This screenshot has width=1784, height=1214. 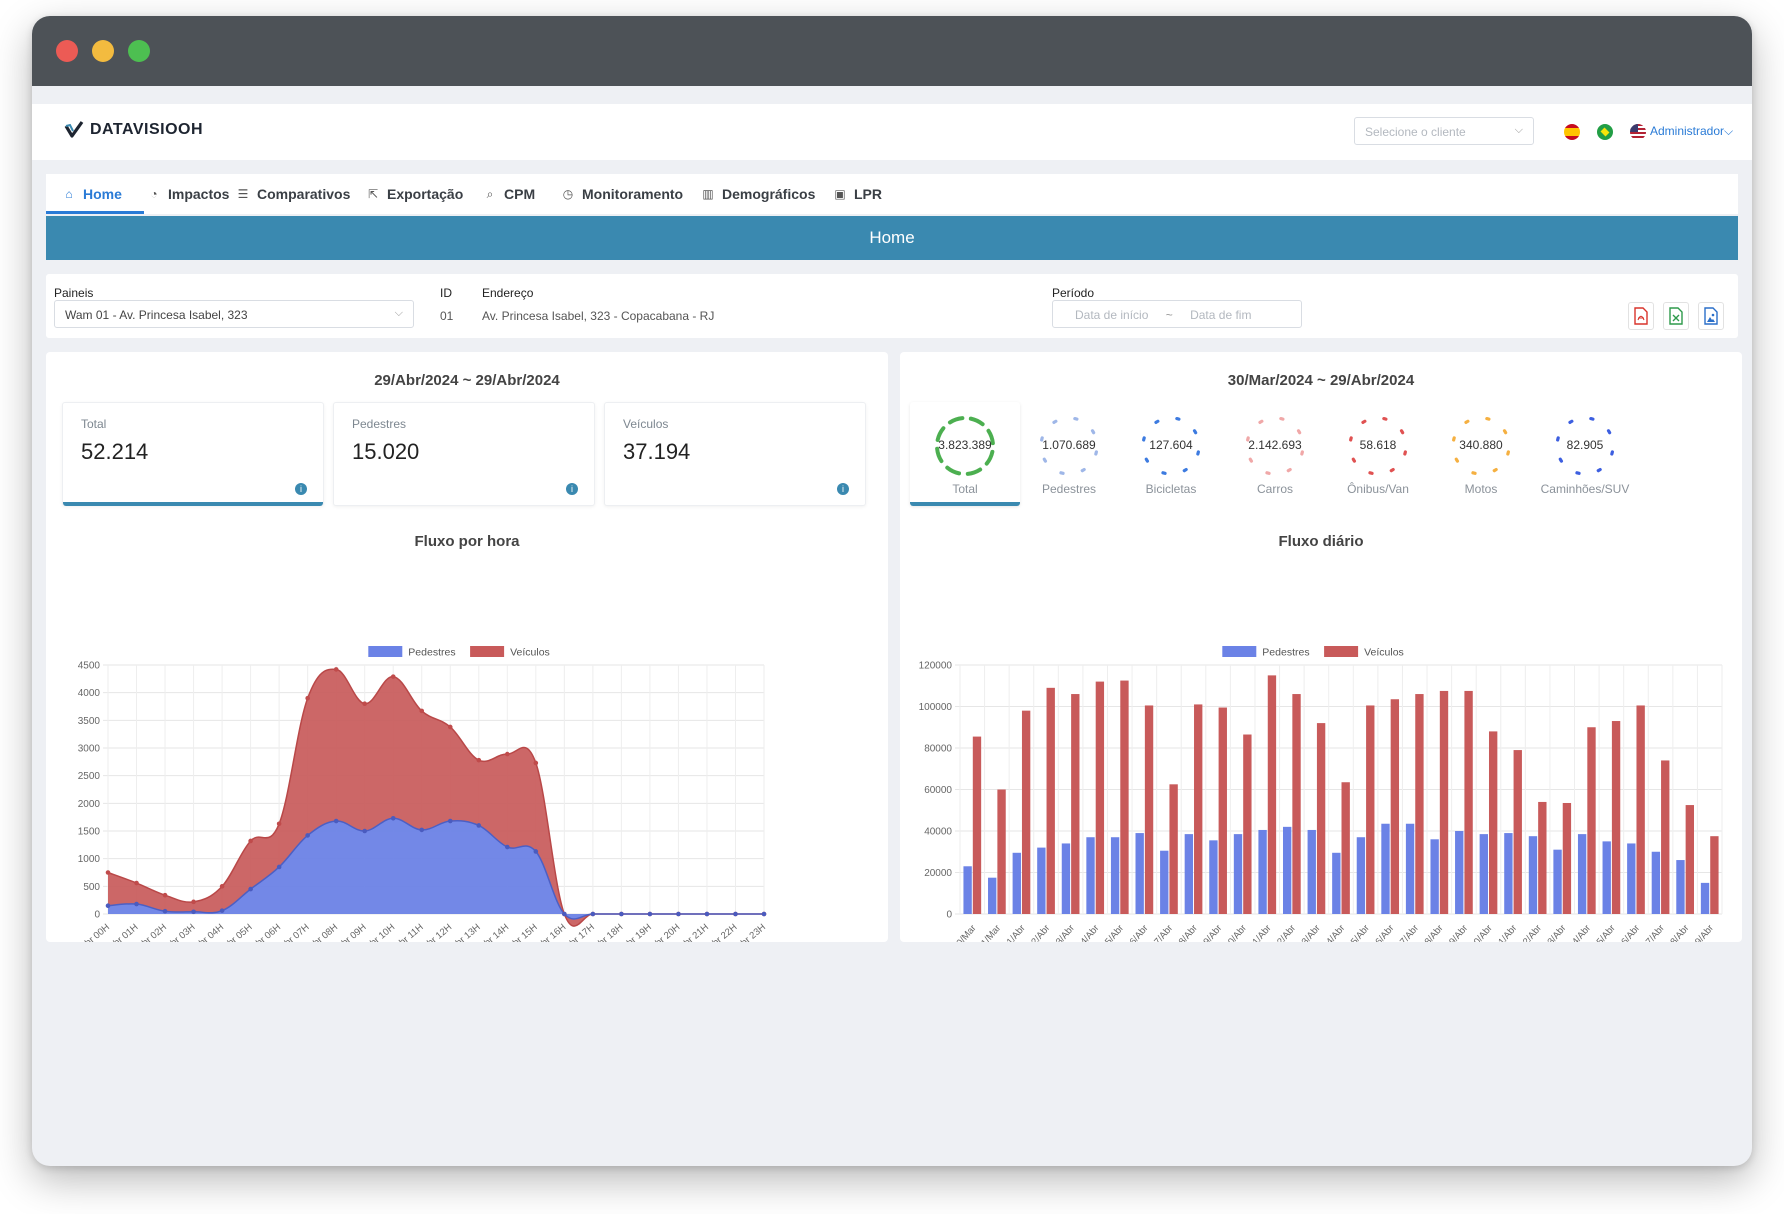 What do you see at coordinates (964, 932) in the screenshot?
I see `x-tick-label: 30/Mar` at bounding box center [964, 932].